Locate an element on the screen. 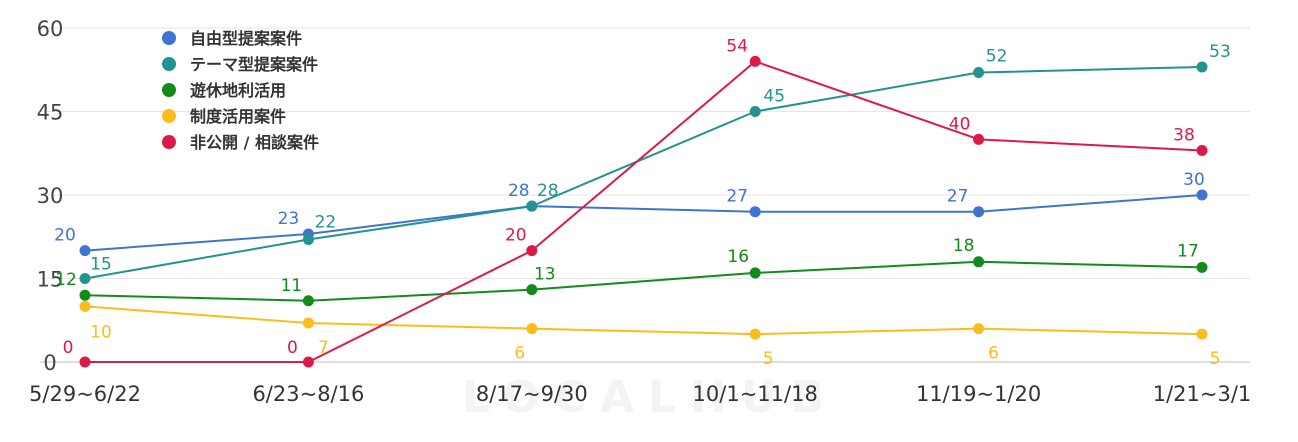 The image size is (1298, 442). x-tick-label: 10/1~11/18 is located at coordinates (755, 394).